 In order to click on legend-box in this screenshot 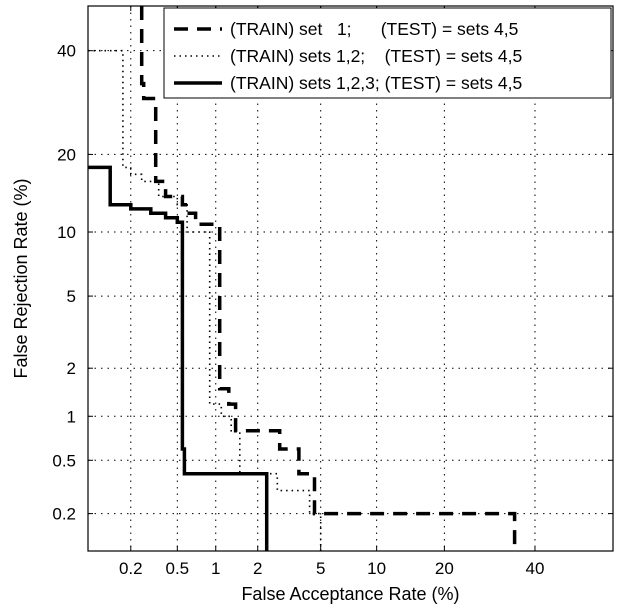, I will do `click(387, 53)`.